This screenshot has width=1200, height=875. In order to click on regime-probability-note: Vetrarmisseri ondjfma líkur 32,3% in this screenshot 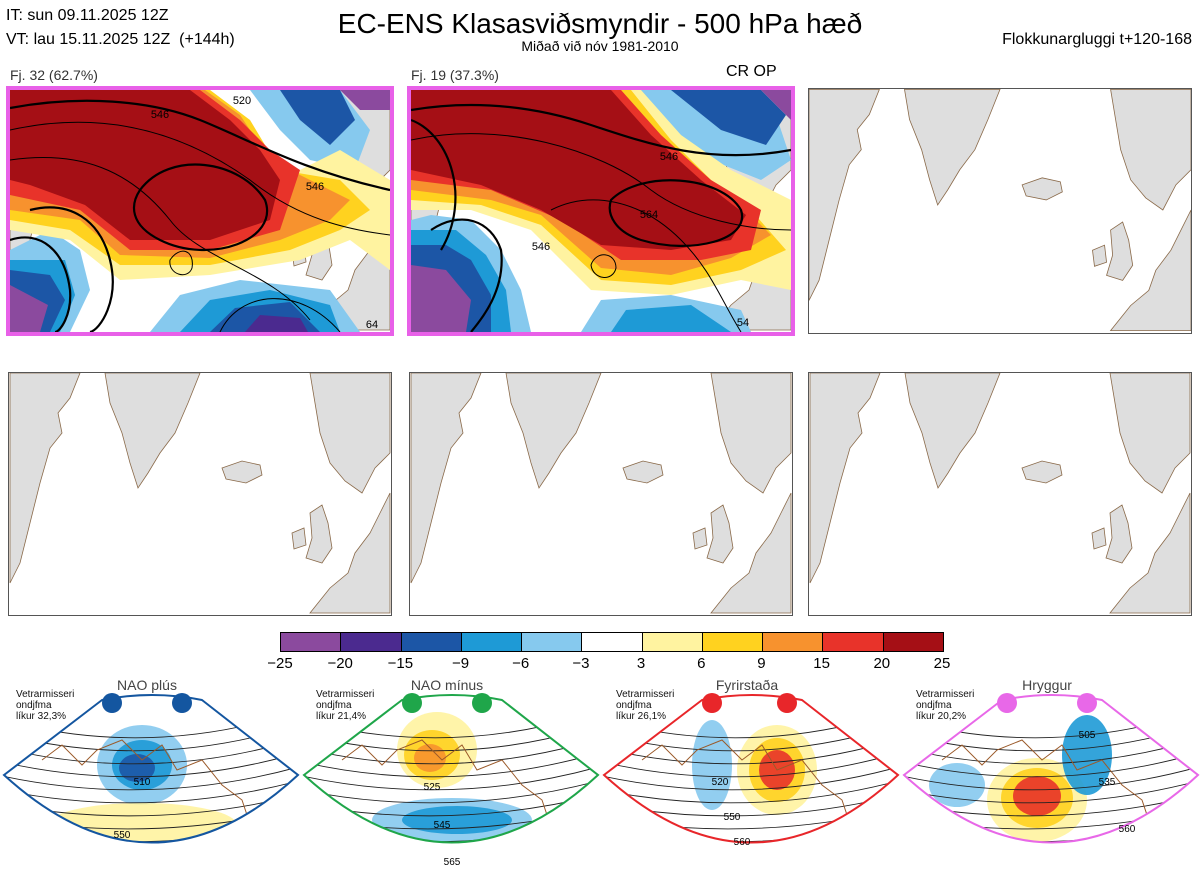, I will do `click(45, 705)`.